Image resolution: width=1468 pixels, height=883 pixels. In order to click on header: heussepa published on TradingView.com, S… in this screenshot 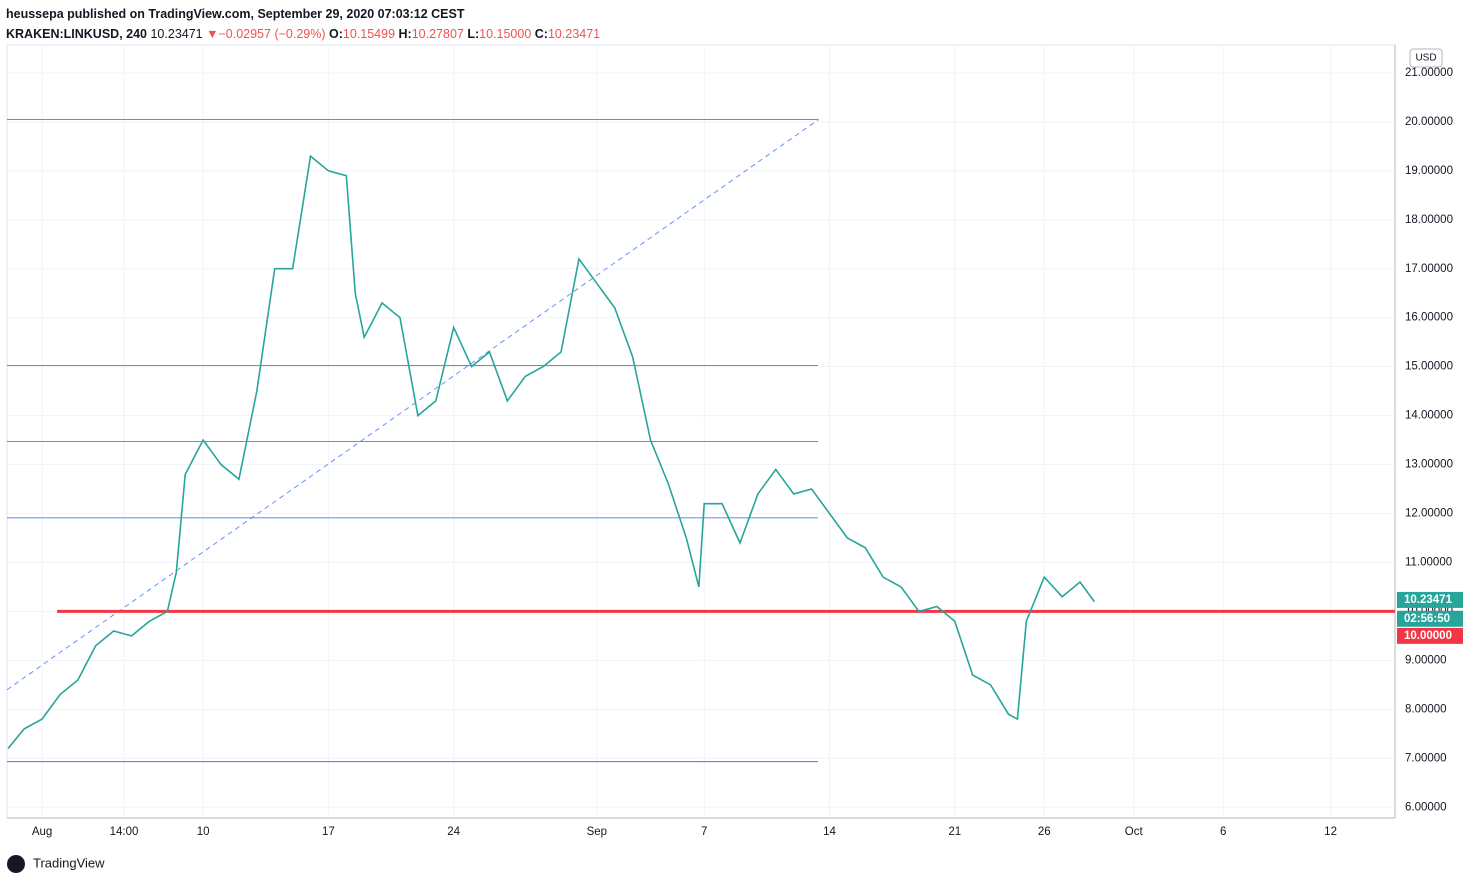, I will do `click(303, 24)`.